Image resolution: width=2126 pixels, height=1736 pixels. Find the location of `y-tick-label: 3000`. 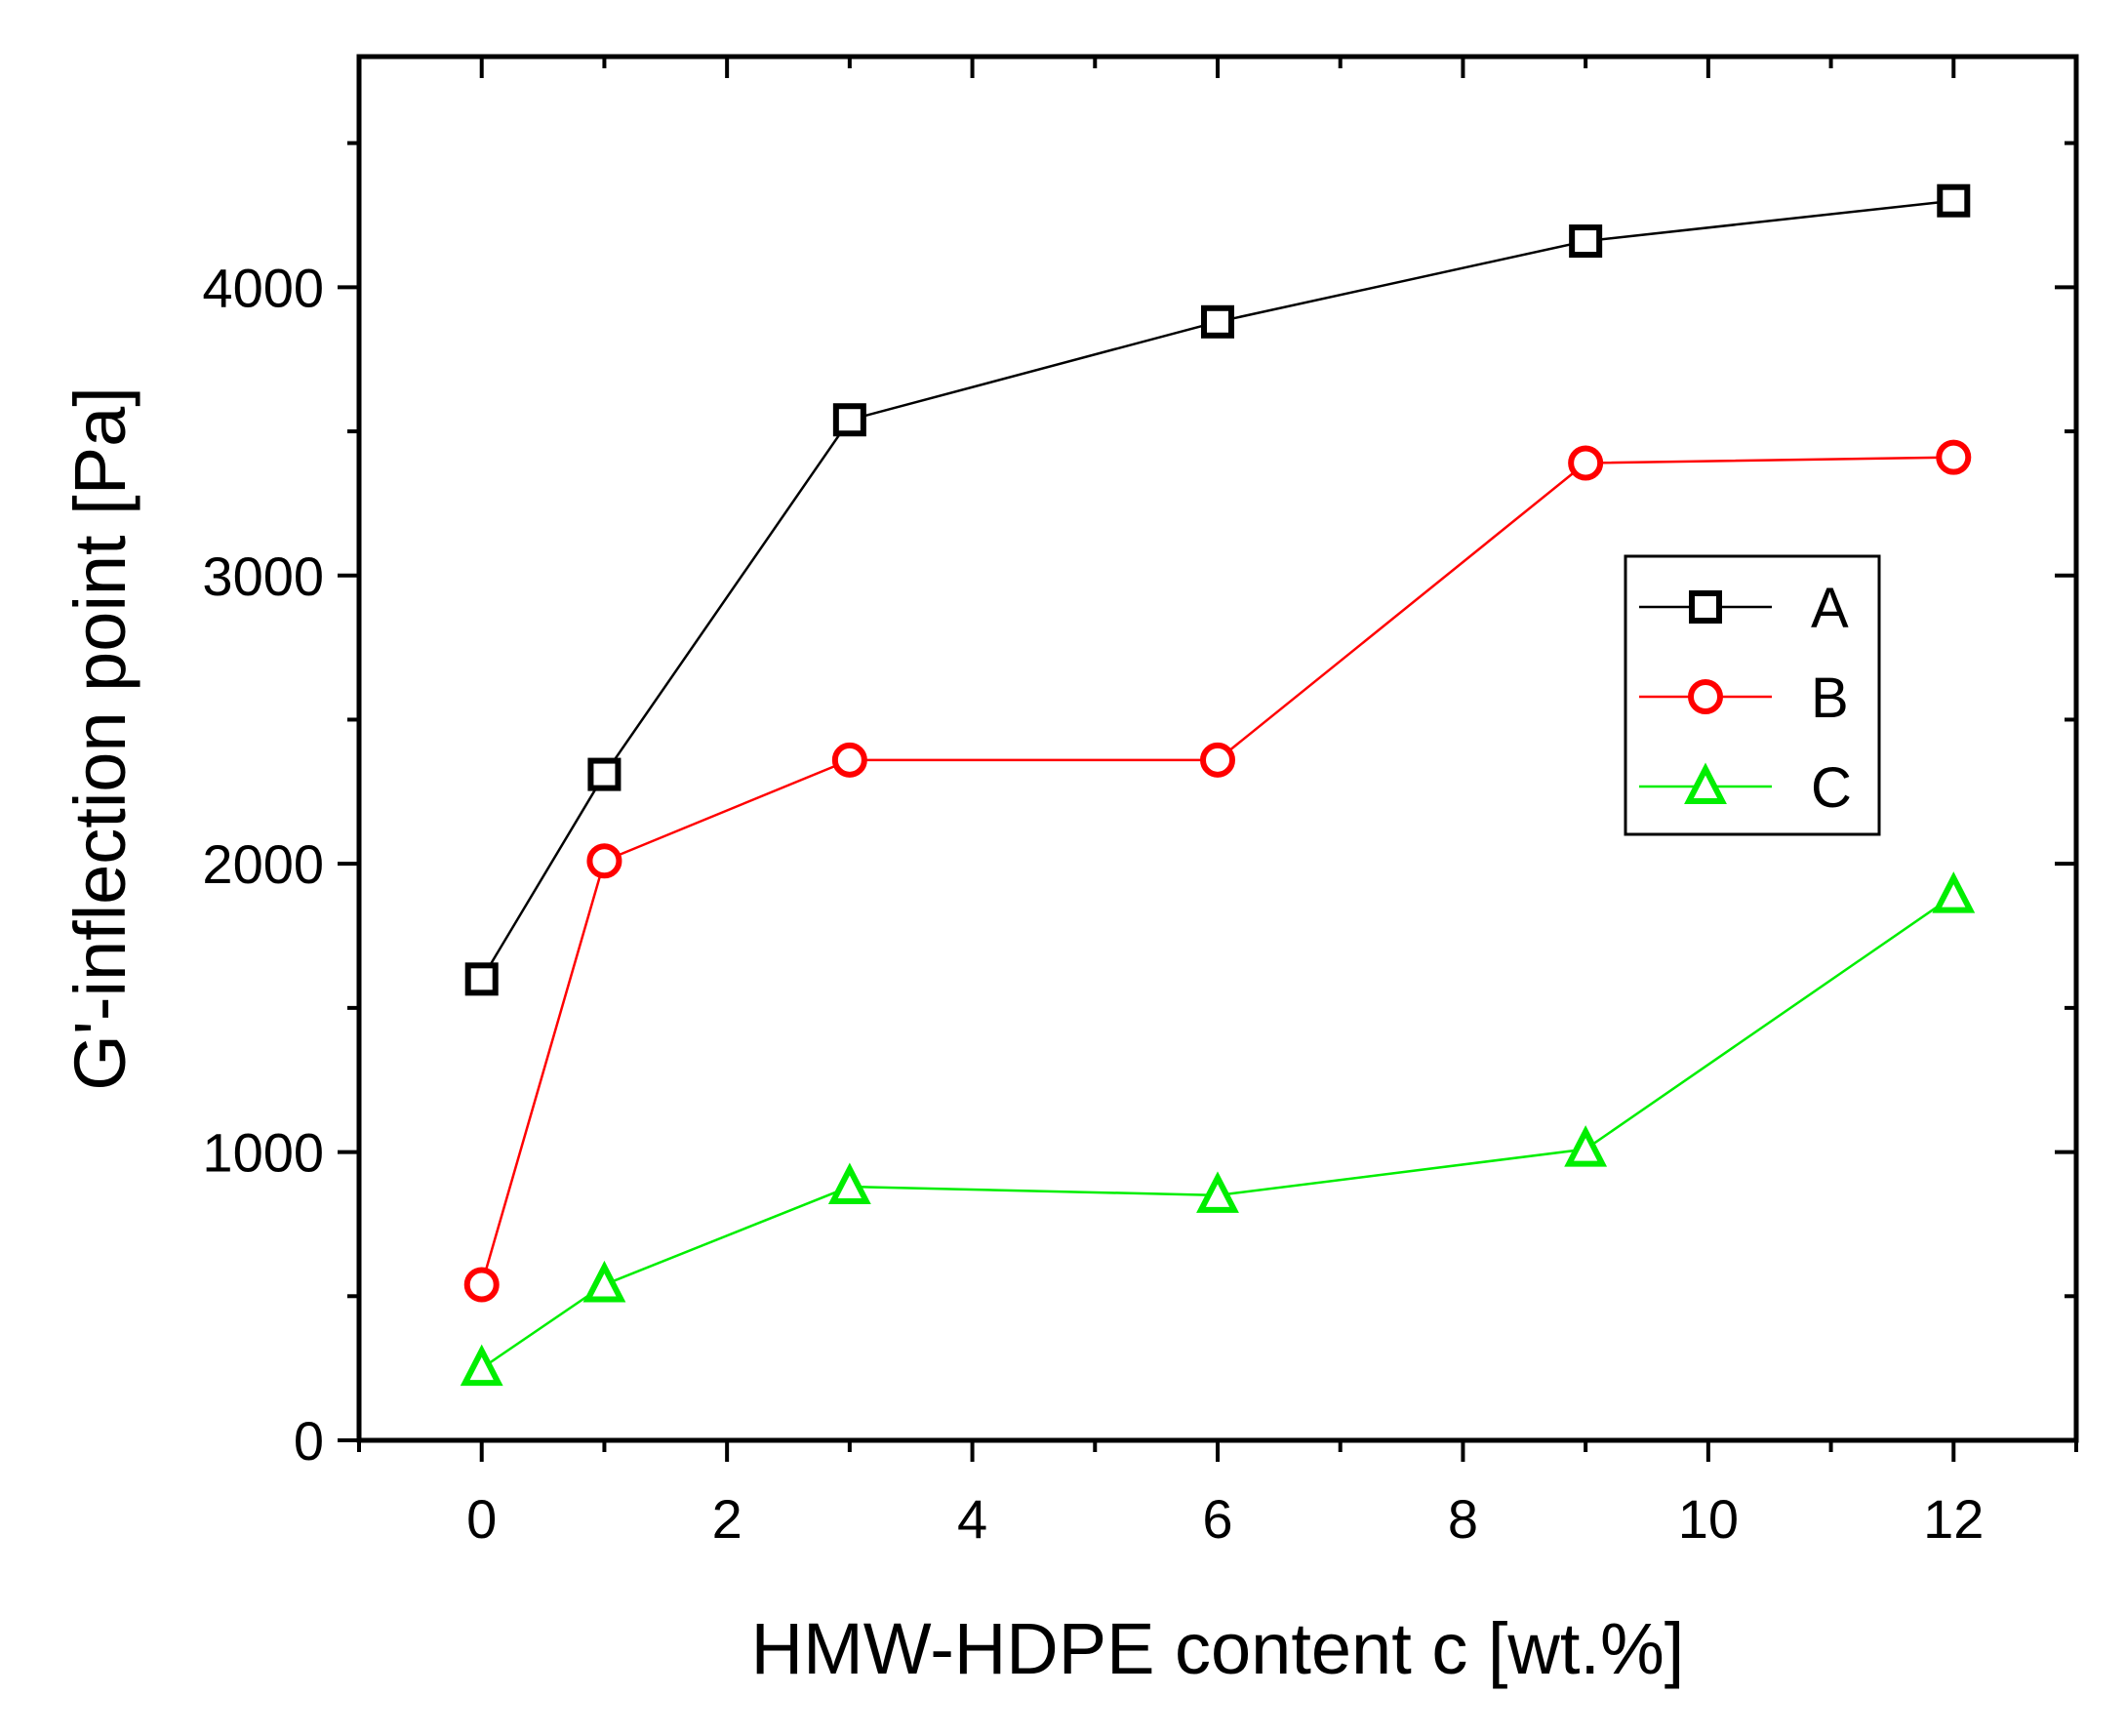

y-tick-label: 3000 is located at coordinates (263, 576).